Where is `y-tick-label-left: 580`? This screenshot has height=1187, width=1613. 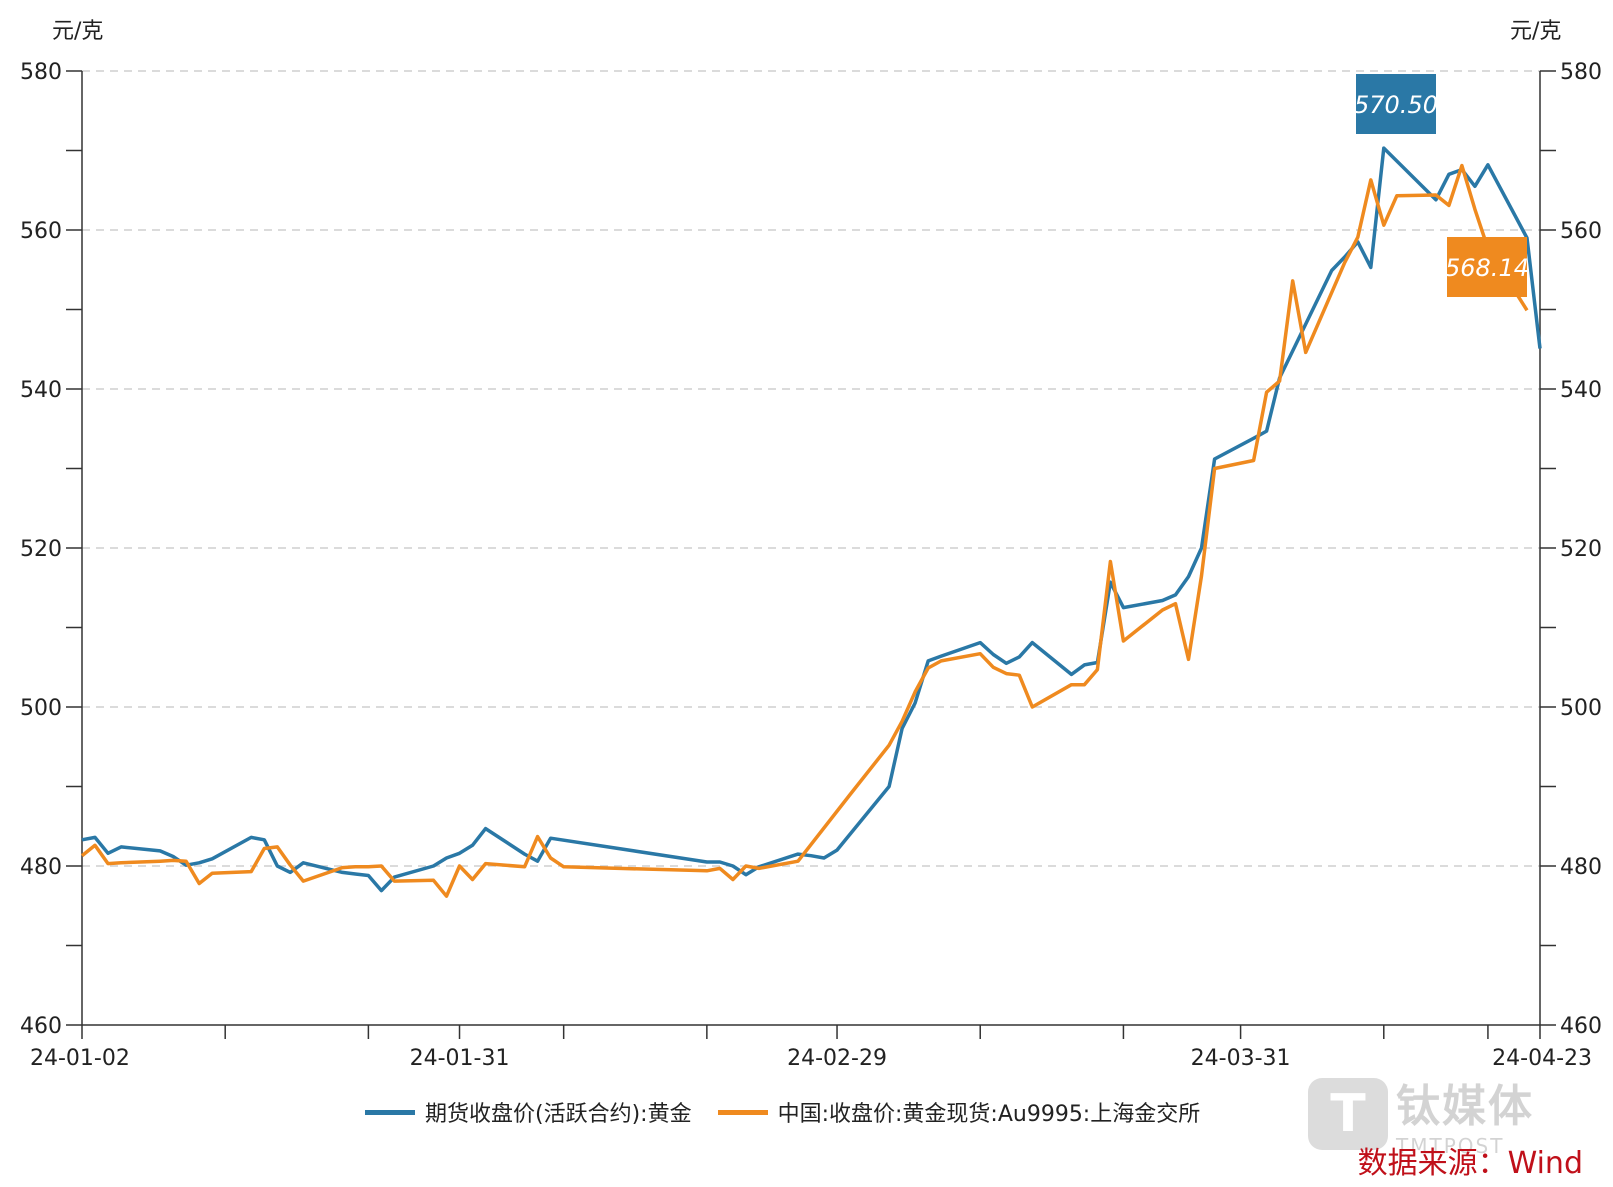
y-tick-label-left: 580 is located at coordinates (41, 72).